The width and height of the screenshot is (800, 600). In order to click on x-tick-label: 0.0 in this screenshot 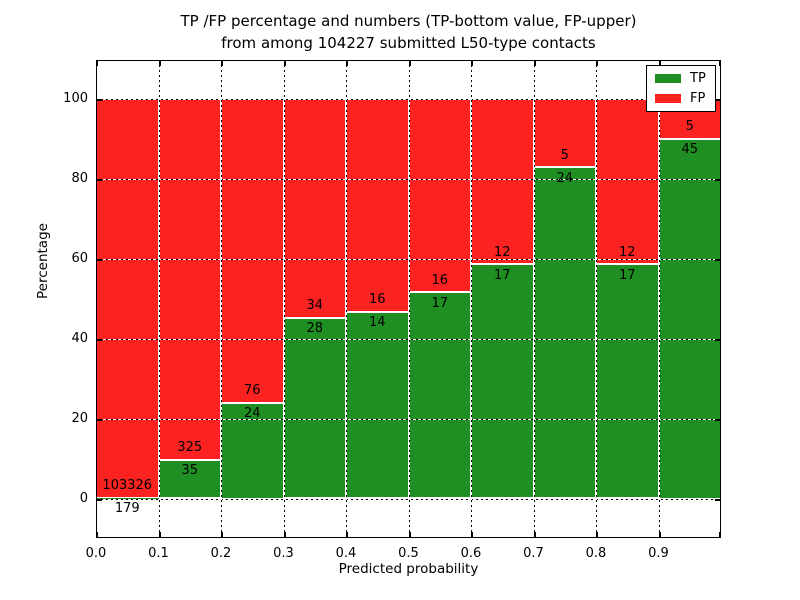, I will do `click(96, 553)`.